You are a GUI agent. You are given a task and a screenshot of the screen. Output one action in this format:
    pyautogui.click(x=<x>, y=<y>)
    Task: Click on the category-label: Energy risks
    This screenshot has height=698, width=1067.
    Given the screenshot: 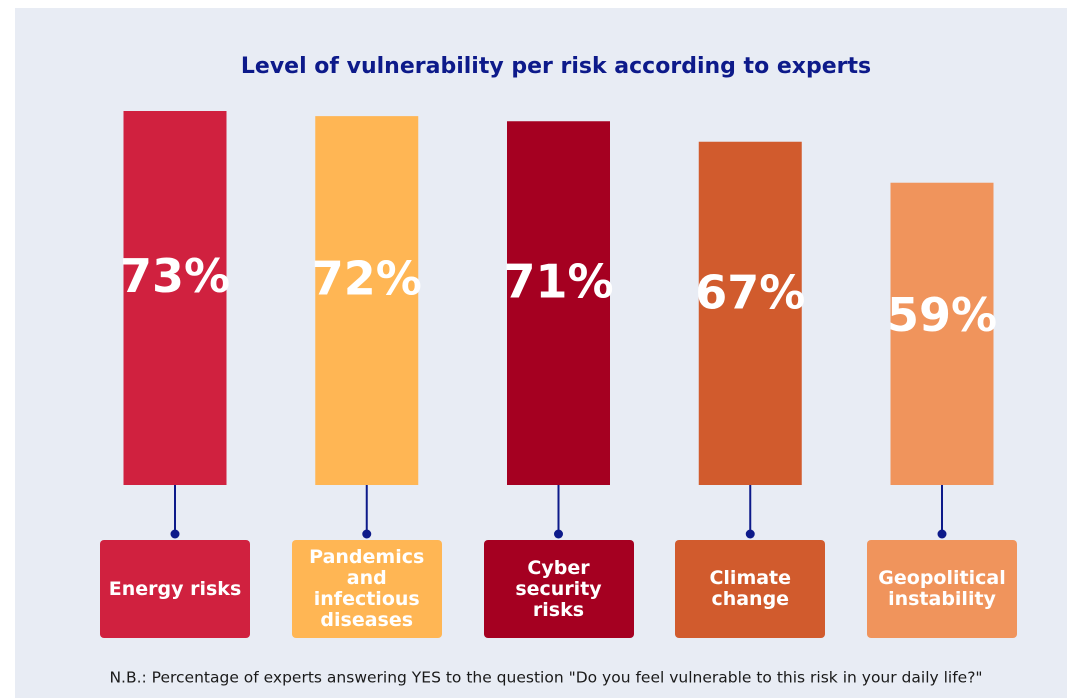 What is the action you would take?
    pyautogui.click(x=175, y=589)
    